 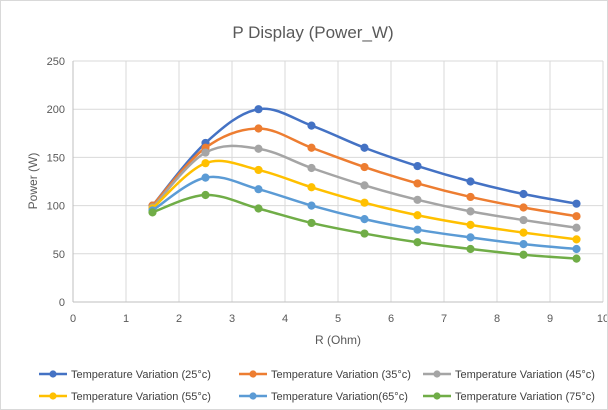 I want to click on legend-label: Temperature Variation (75°c), so click(x=525, y=397).